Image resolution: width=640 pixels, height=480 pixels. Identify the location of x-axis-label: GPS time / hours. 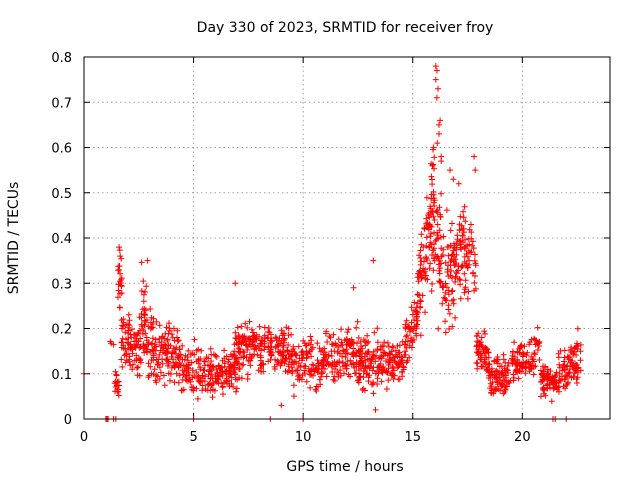
(344, 467).